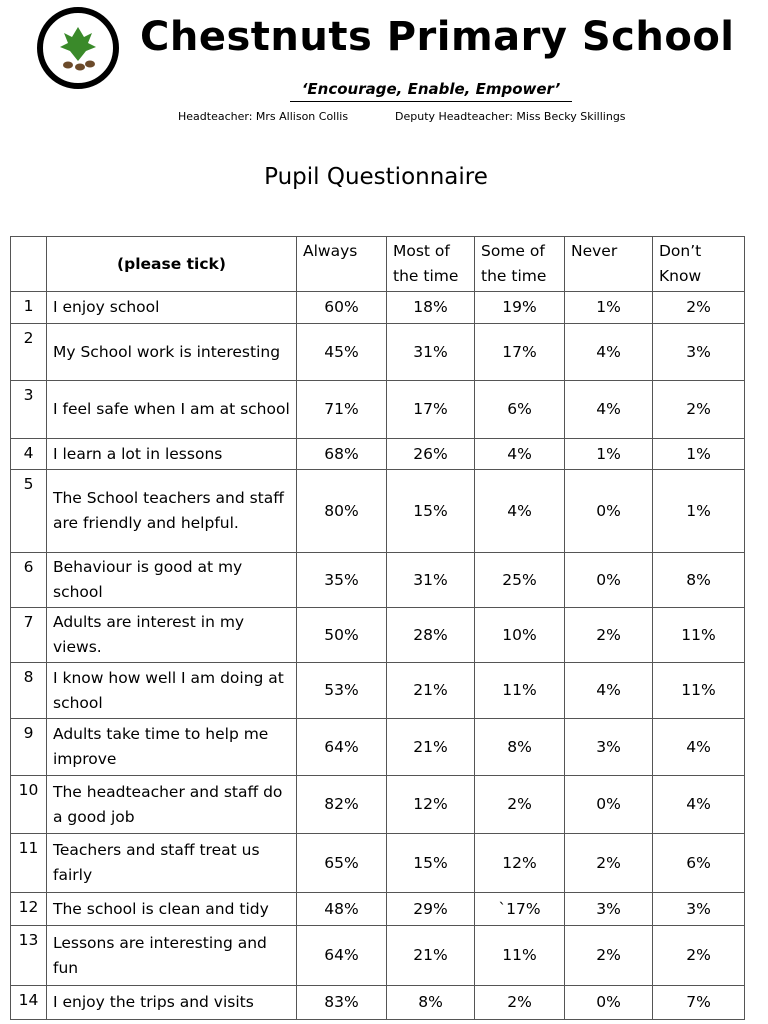 The image size is (768, 1024). What do you see at coordinates (341, 747) in the screenshot?
I see `response-value: 64%` at bounding box center [341, 747].